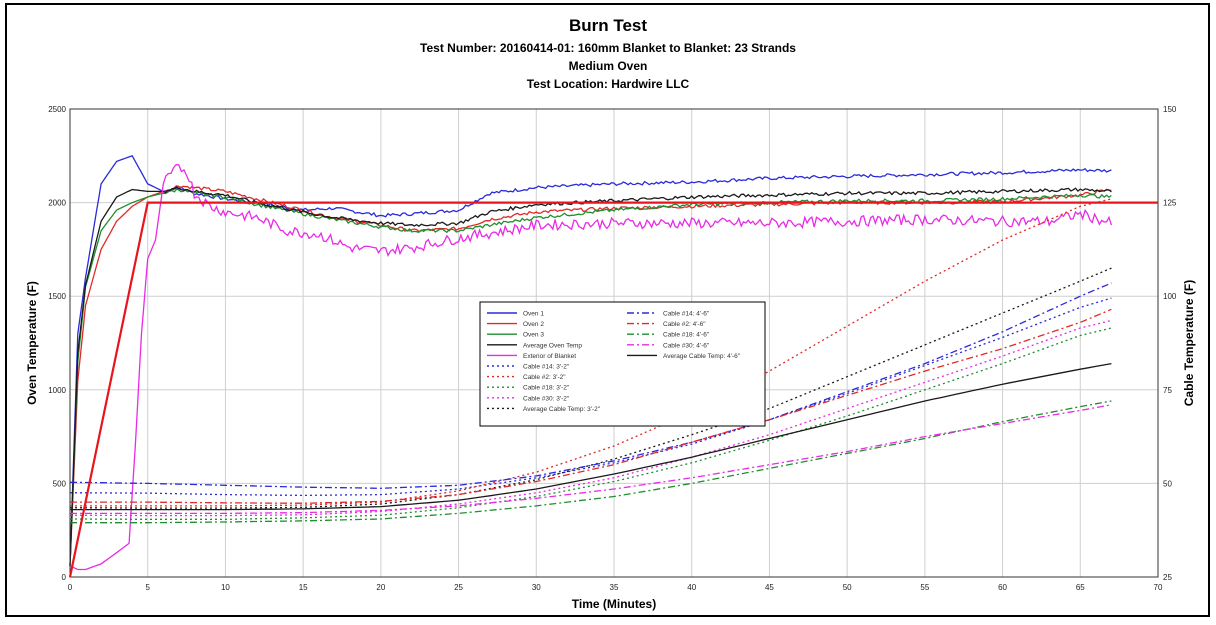  What do you see at coordinates (1170, 203) in the screenshot?
I see `y2-tick-label: 125` at bounding box center [1170, 203].